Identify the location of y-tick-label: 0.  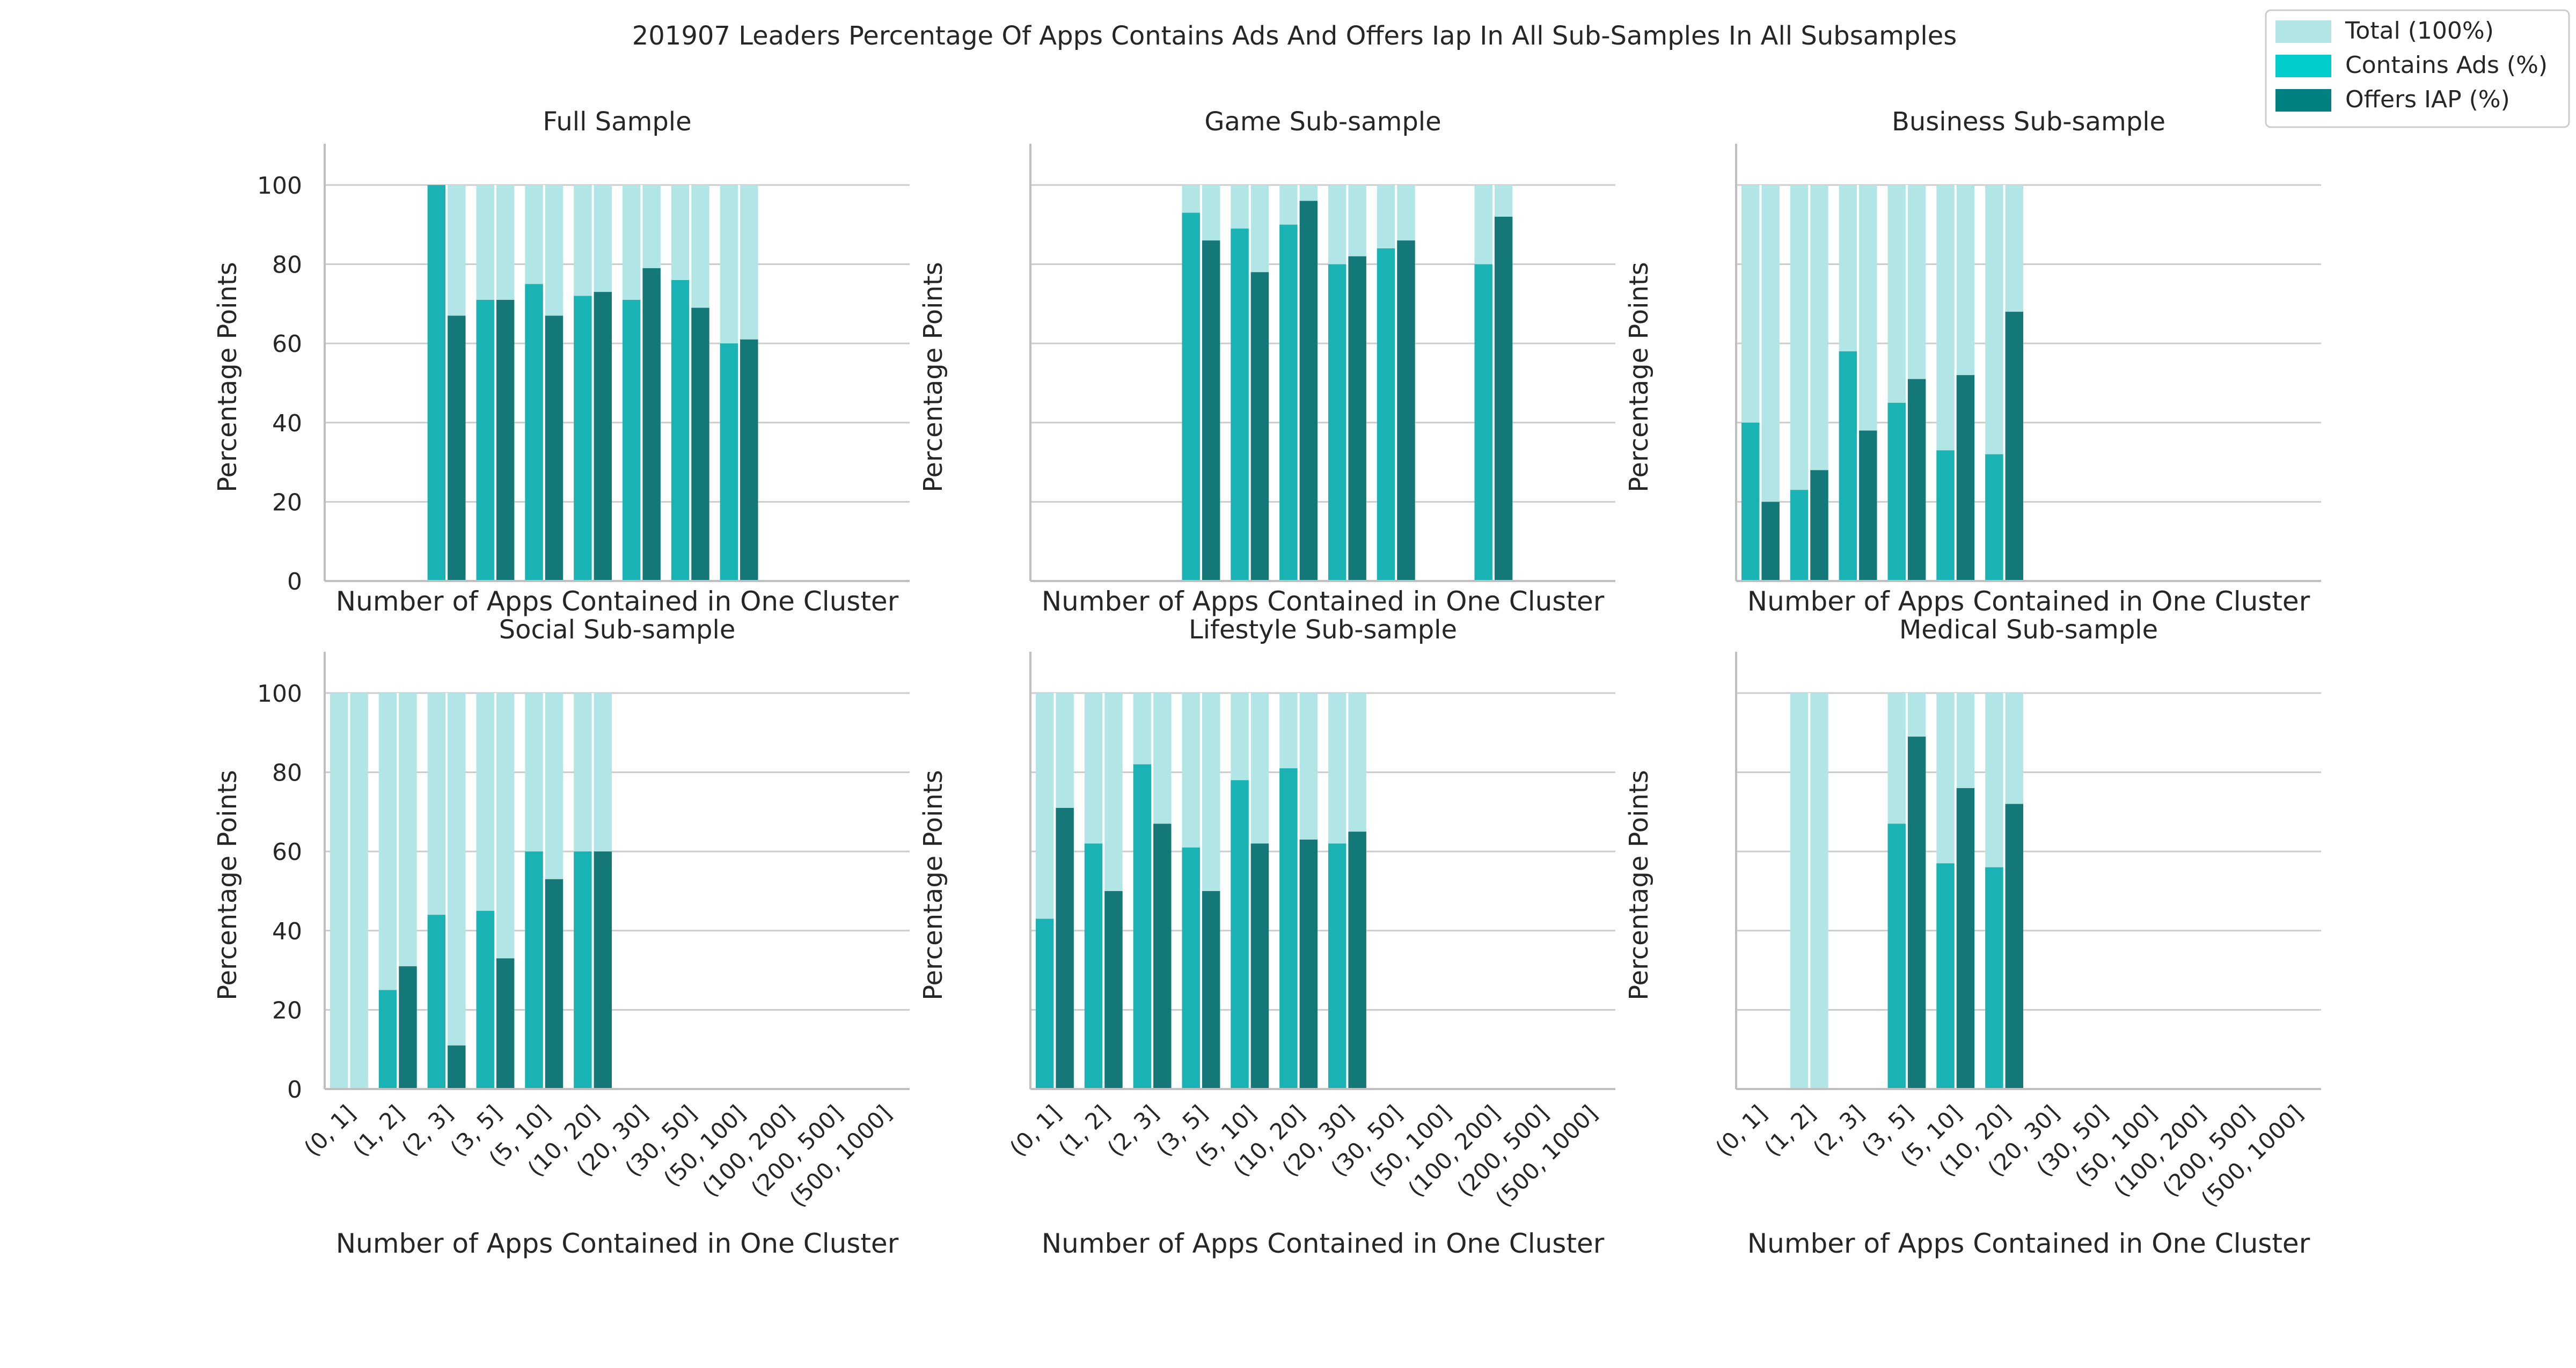
(294, 581).